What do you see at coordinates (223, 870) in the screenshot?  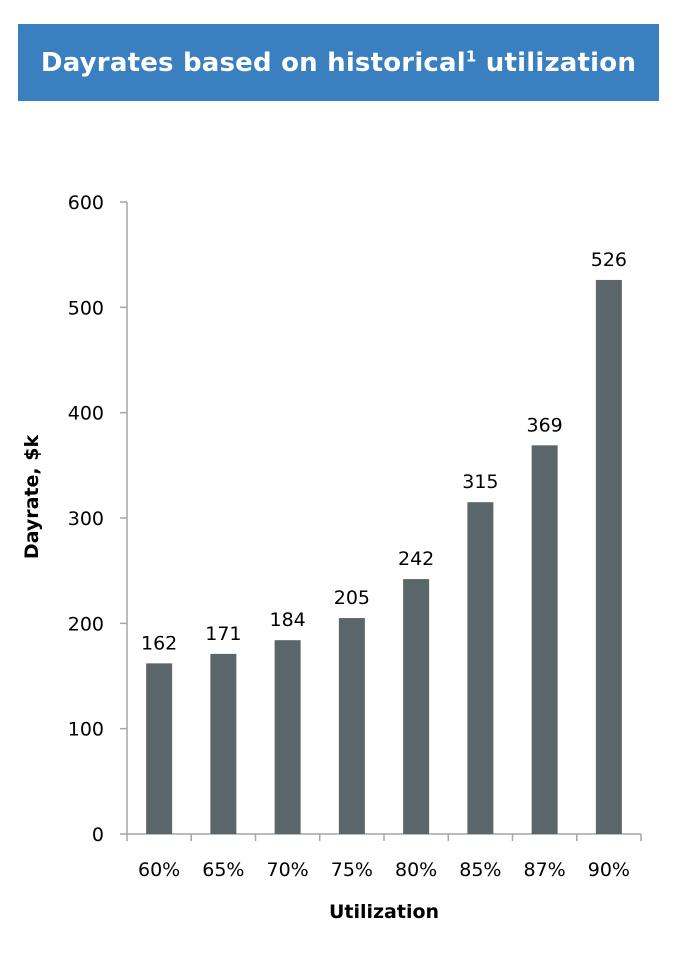 I see `x-tick-label: 65%` at bounding box center [223, 870].